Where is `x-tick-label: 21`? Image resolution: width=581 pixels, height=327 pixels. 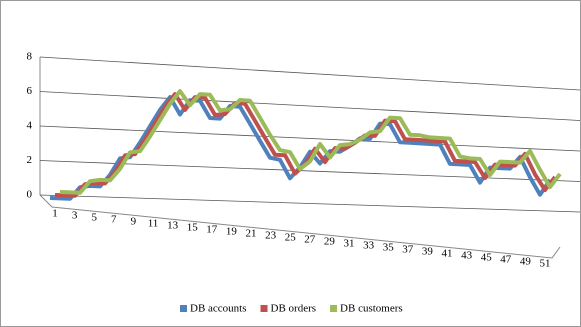
x-tick-label: 21 is located at coordinates (251, 234).